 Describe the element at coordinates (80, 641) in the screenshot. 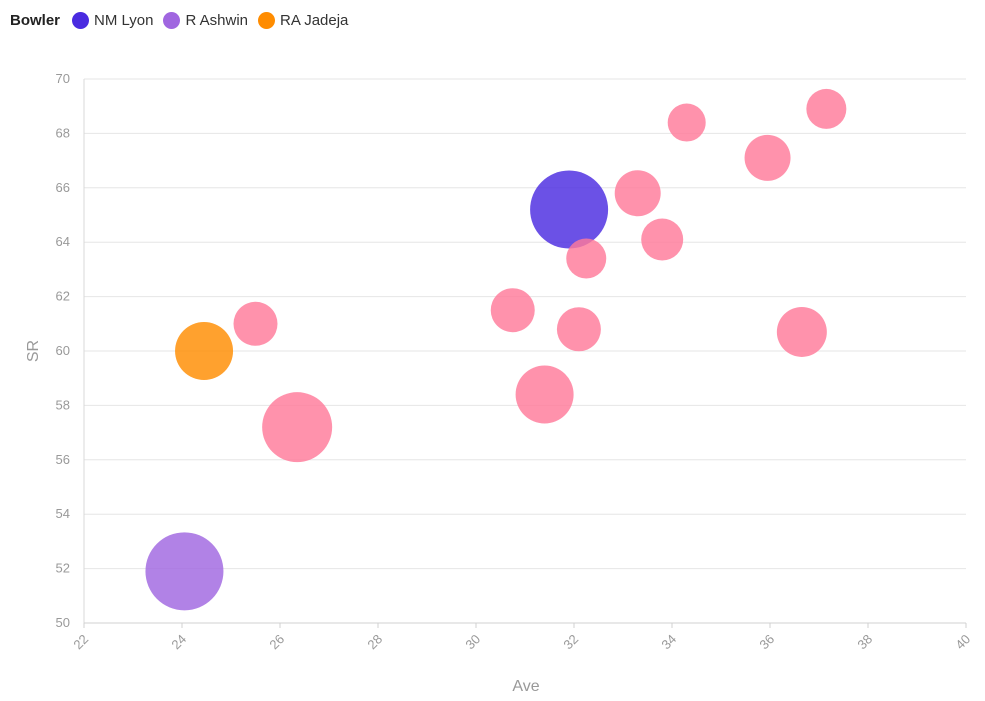

I see `x-tick-label: 22` at that location.